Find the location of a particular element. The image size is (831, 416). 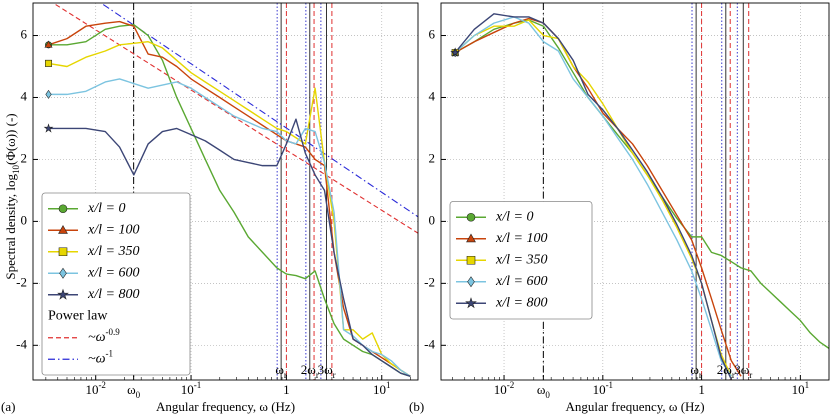

panel-label: (a) is located at coordinates (8, 406).